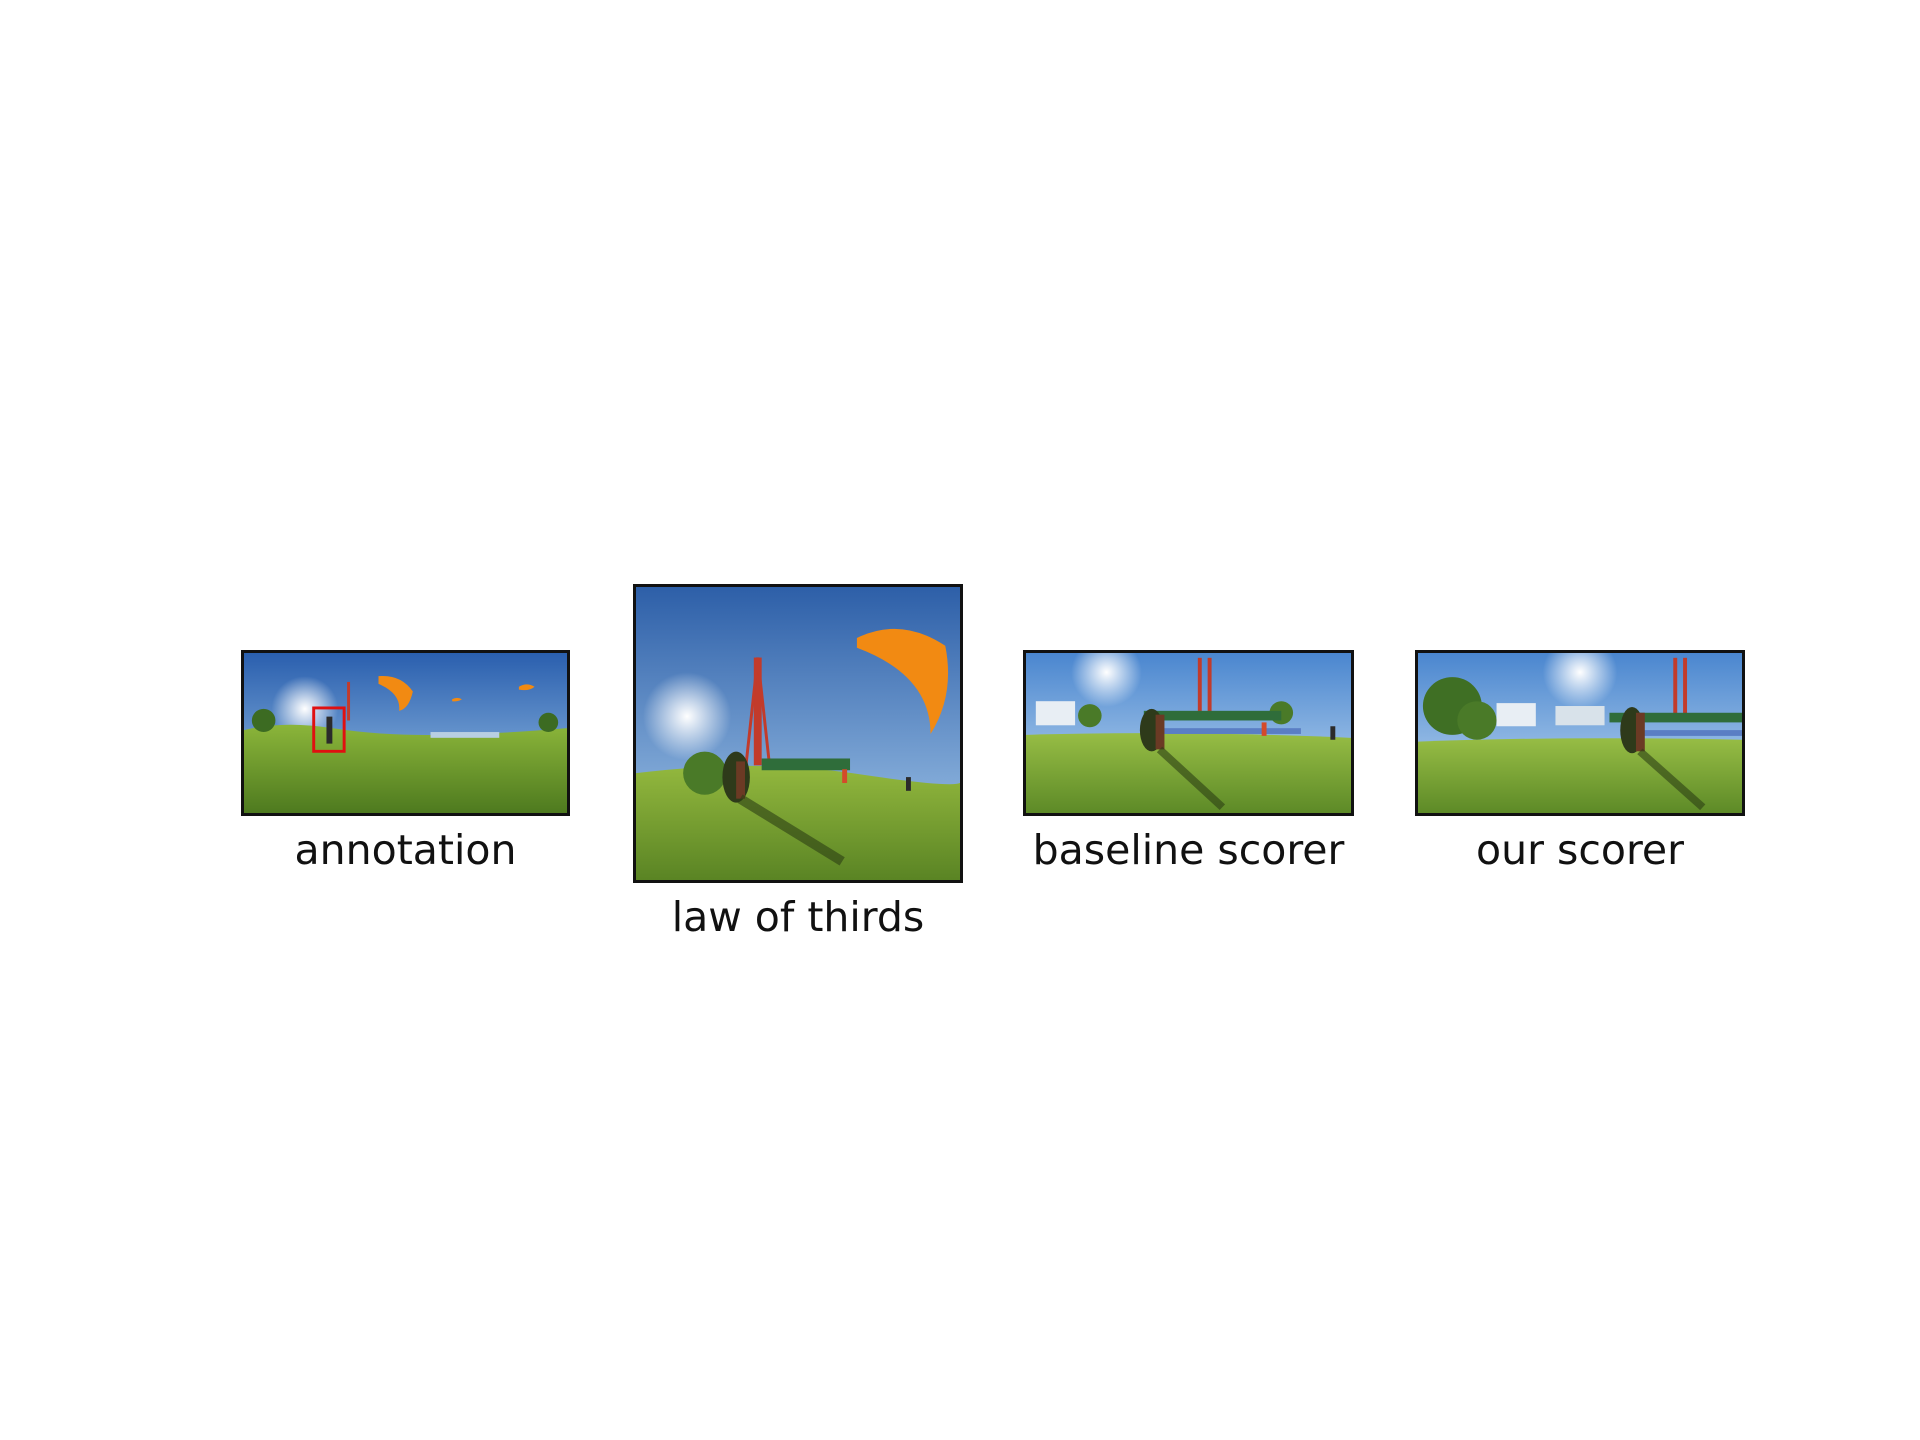 Image resolution: width=1920 pixels, height=1440 pixels. I want to click on caption-our-scorer: our scorer, so click(1580, 850).